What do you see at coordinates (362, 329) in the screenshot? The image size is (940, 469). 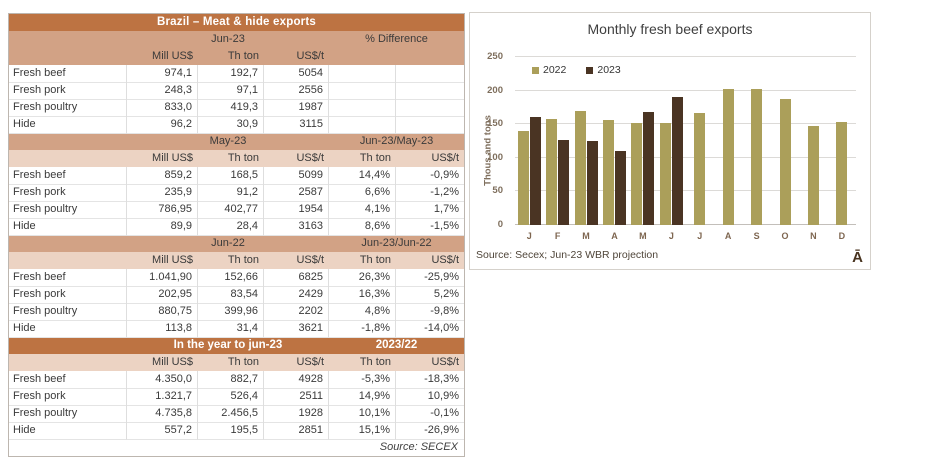 I see `cell-value: -1,8%` at bounding box center [362, 329].